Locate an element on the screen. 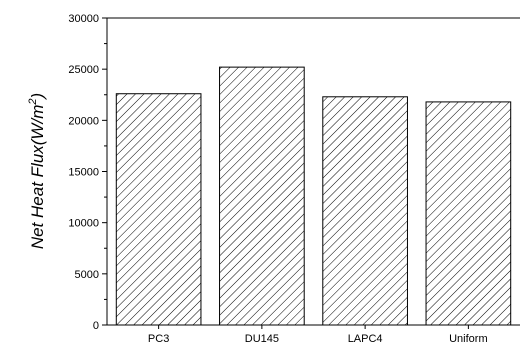 This screenshot has height=347, width=520. y-tick-label: 10000 is located at coordinates (83, 224).